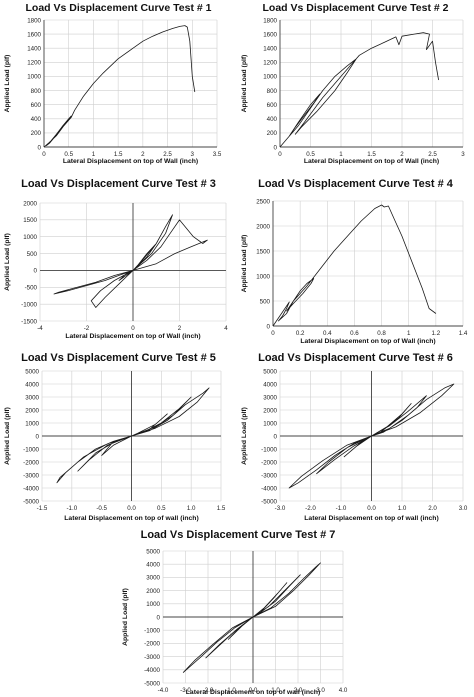 The height and width of the screenshot is (697, 474). I want to click on x-tick-label: 2.5, so click(167, 154).